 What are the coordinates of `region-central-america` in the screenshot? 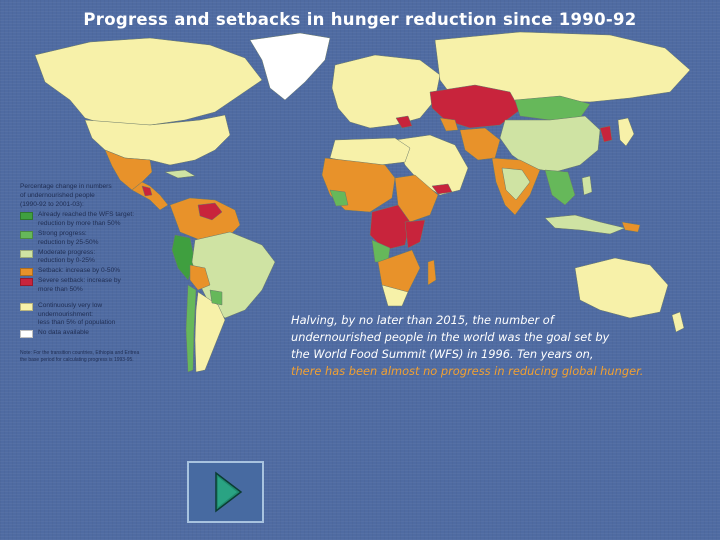 It's located at (150, 196).